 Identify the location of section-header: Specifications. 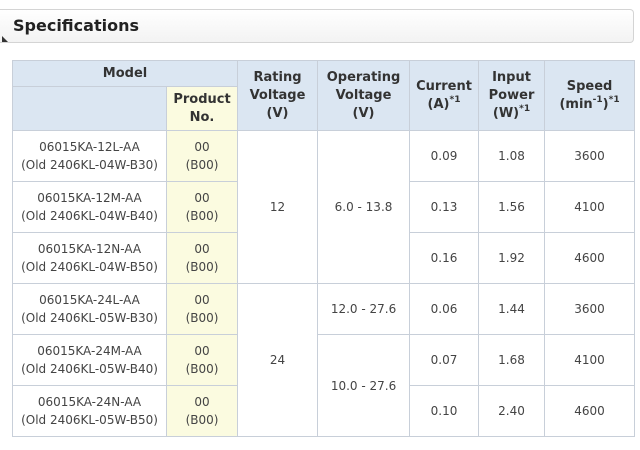
(317, 26).